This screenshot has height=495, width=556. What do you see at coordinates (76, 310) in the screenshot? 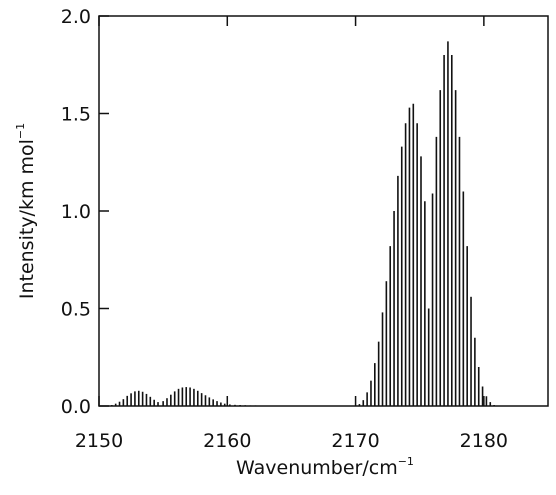
I see `y-tick-label: 0.5` at bounding box center [76, 310].